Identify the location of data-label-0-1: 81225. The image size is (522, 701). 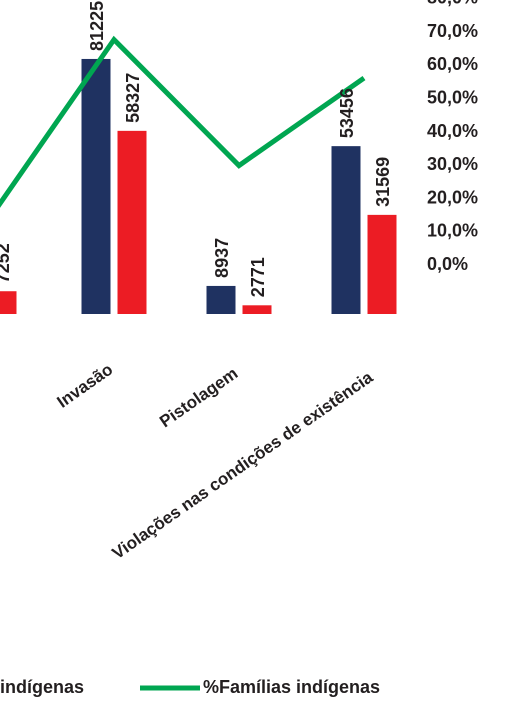
(97, 26).